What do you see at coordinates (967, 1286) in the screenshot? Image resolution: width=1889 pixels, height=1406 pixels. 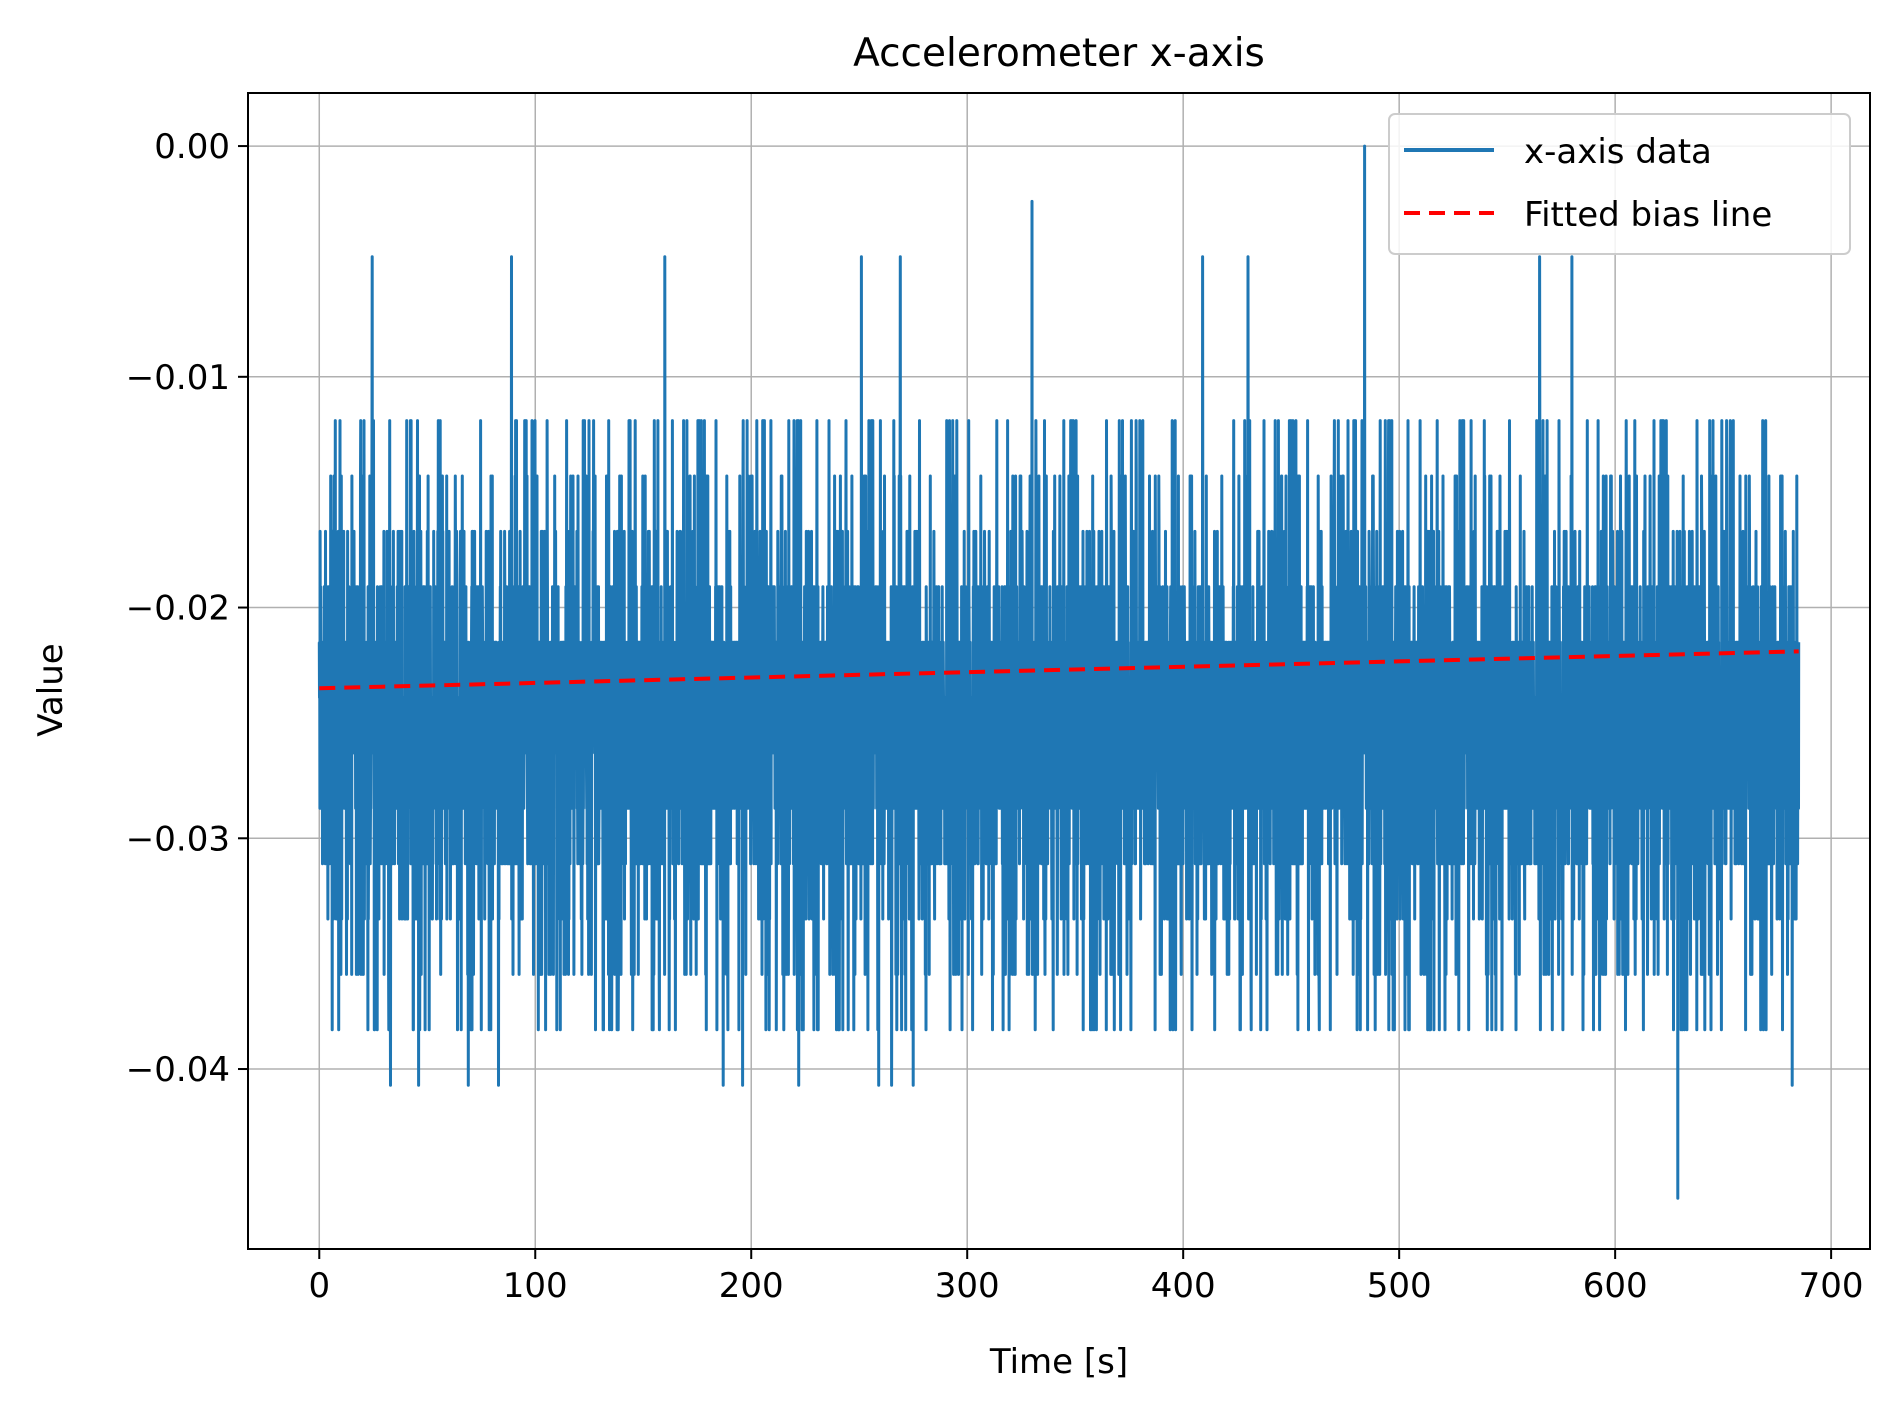 I see `x-tick-label: 300` at bounding box center [967, 1286].